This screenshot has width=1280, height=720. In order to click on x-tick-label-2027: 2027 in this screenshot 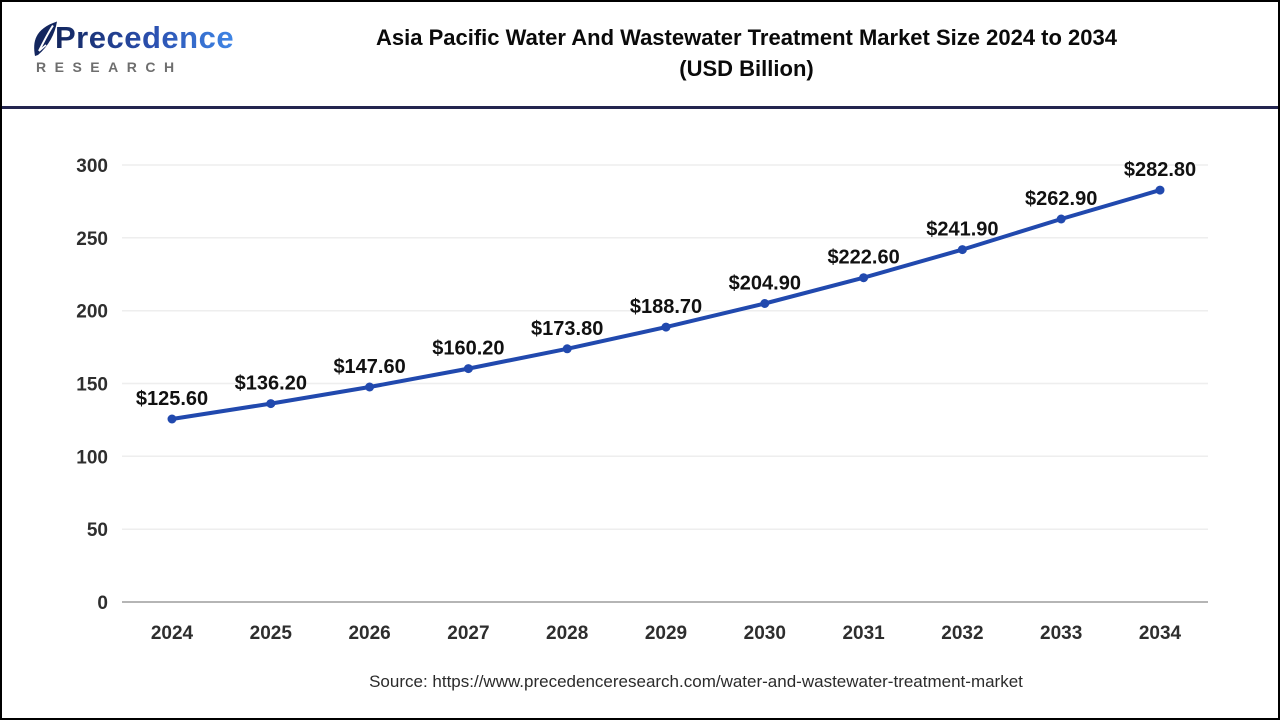, I will do `click(468, 633)`.